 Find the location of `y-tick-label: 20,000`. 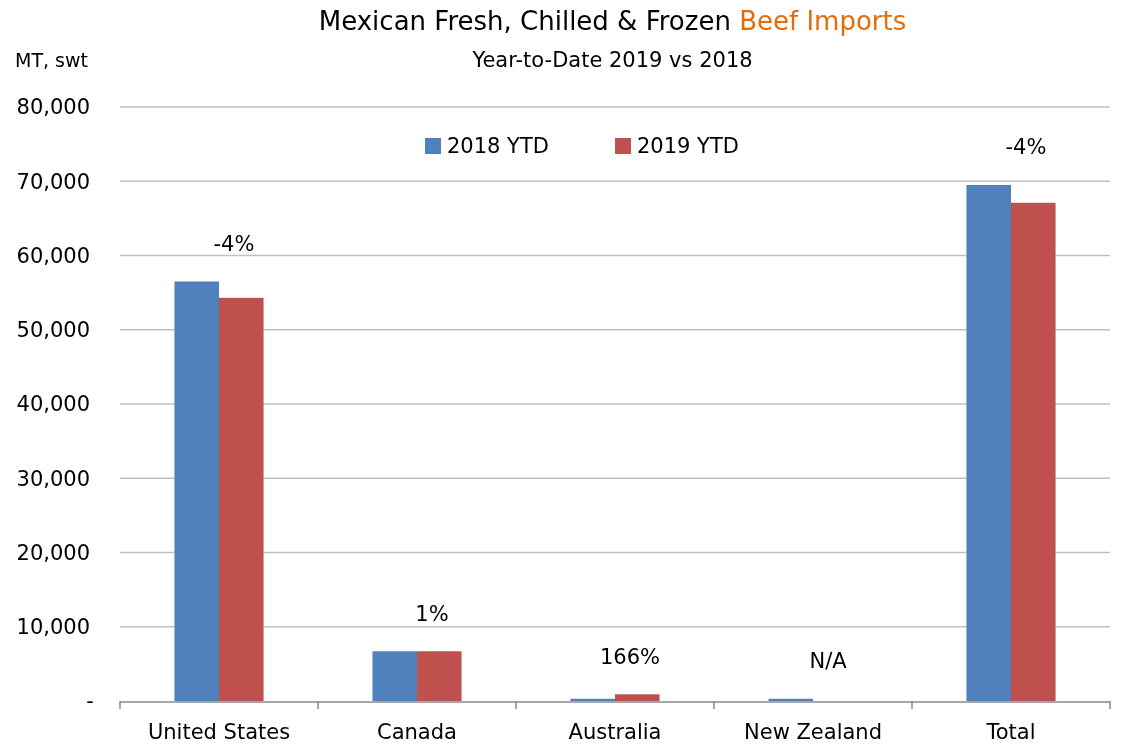

y-tick-label: 20,000 is located at coordinates (53, 552).